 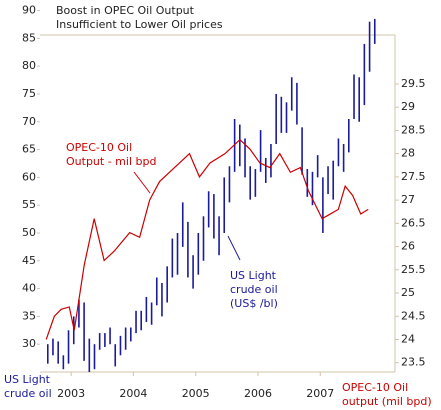 I want to click on y2-tick-label: 28, so click(x=408, y=153).